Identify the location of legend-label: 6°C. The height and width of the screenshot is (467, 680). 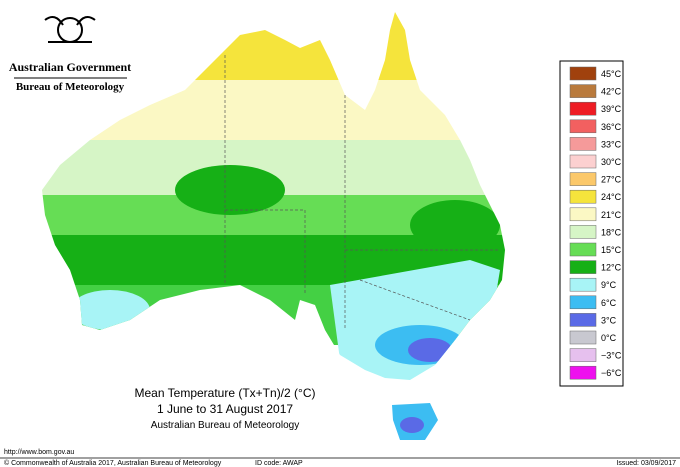
(609, 303).